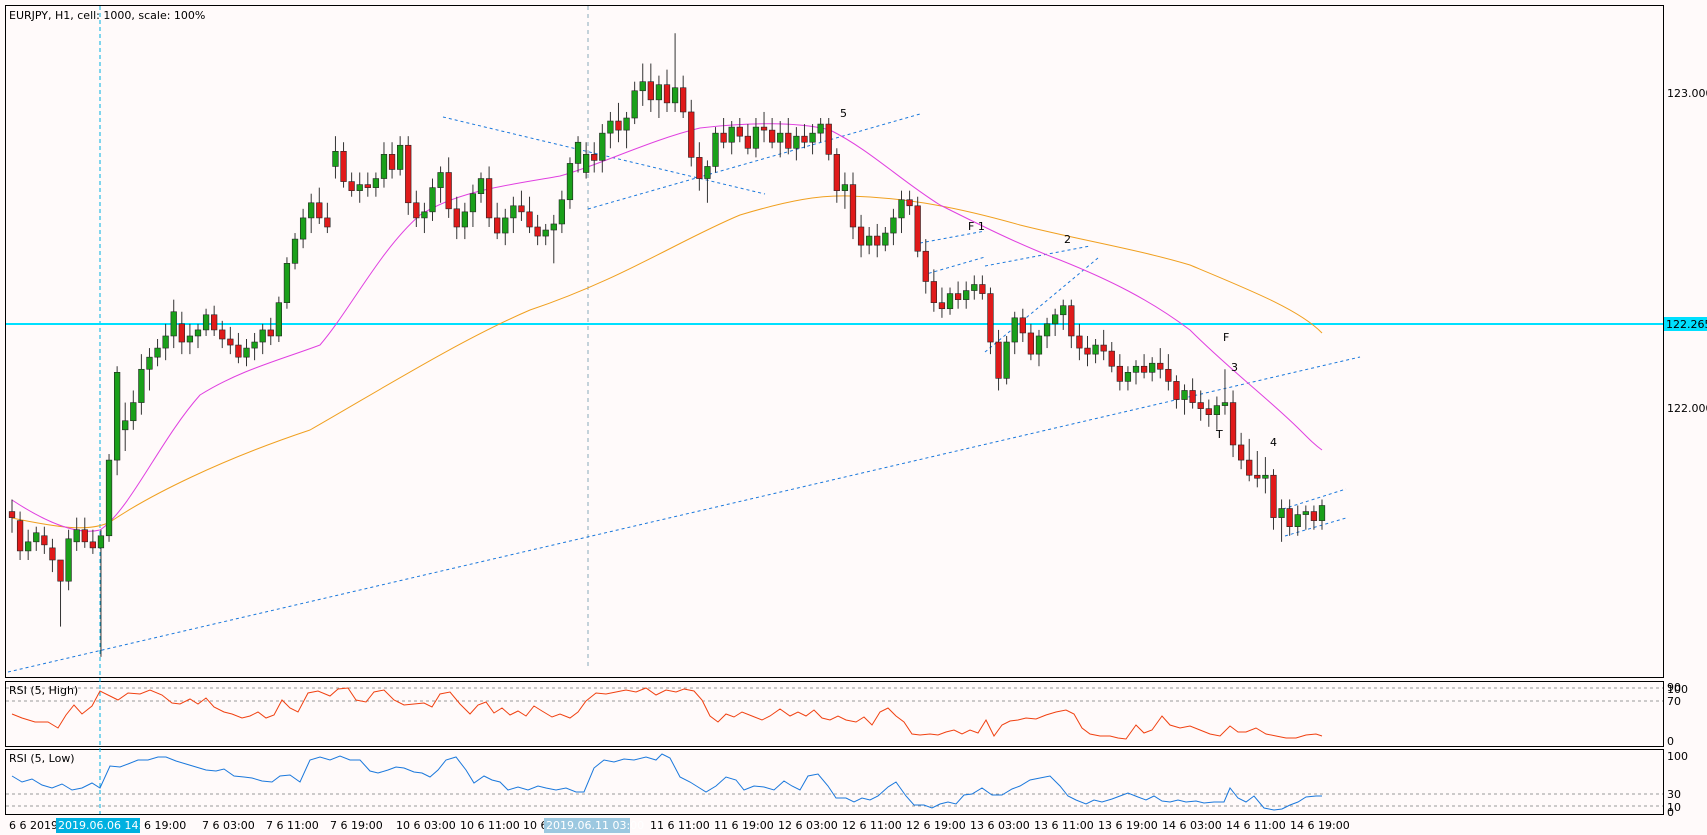 This screenshot has height=835, width=1707. I want to click on rsi-low-axis-label: 10, so click(1674, 807).